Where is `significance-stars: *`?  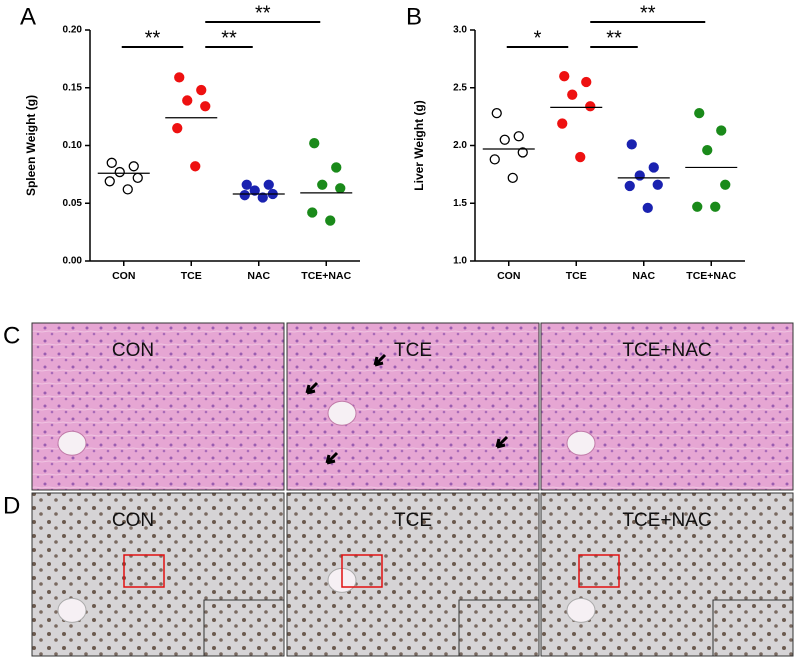
significance-stars: * is located at coordinates (538, 38).